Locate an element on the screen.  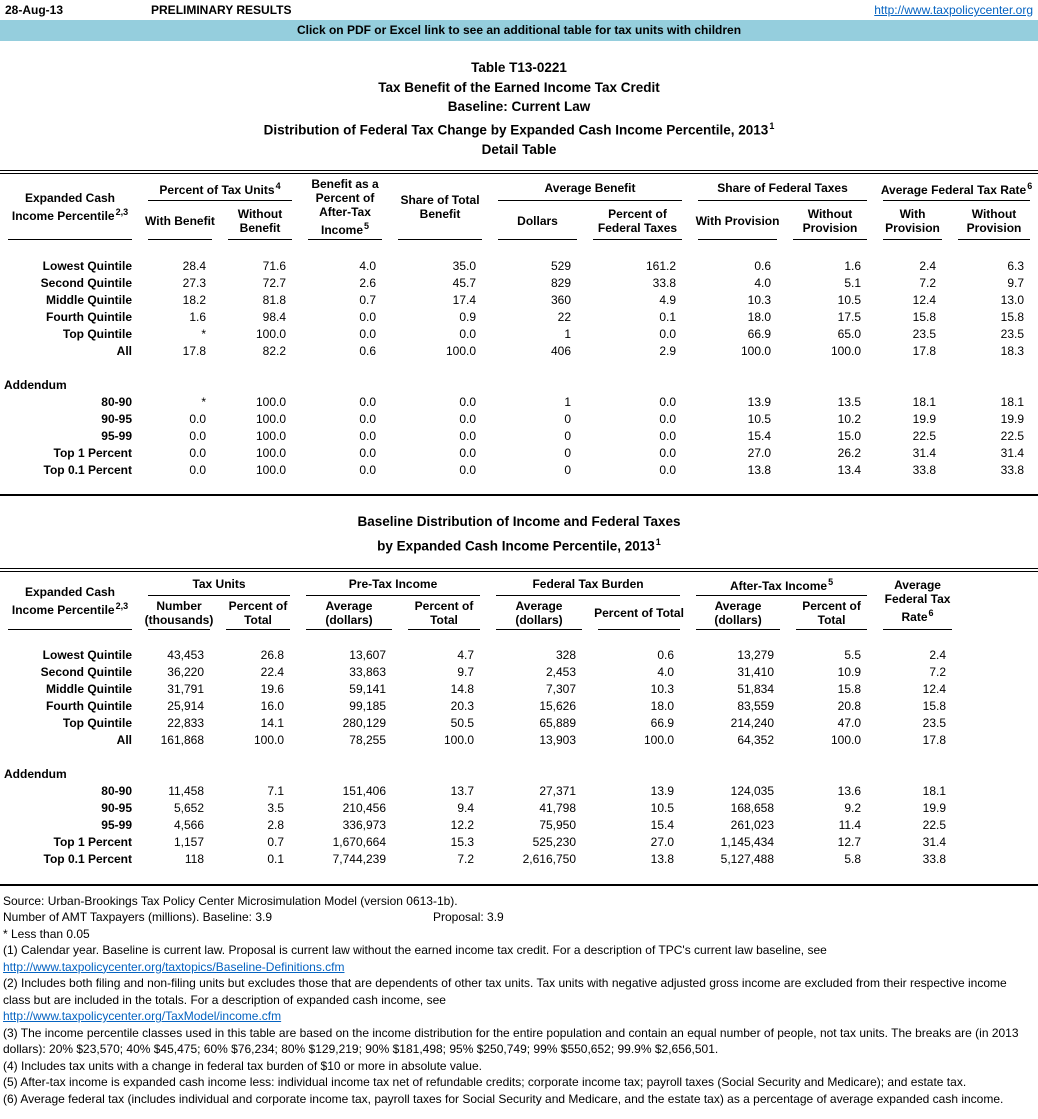
tpc-site-link: http://www.taxpolicycenter.org is located at coordinates (953, 10).